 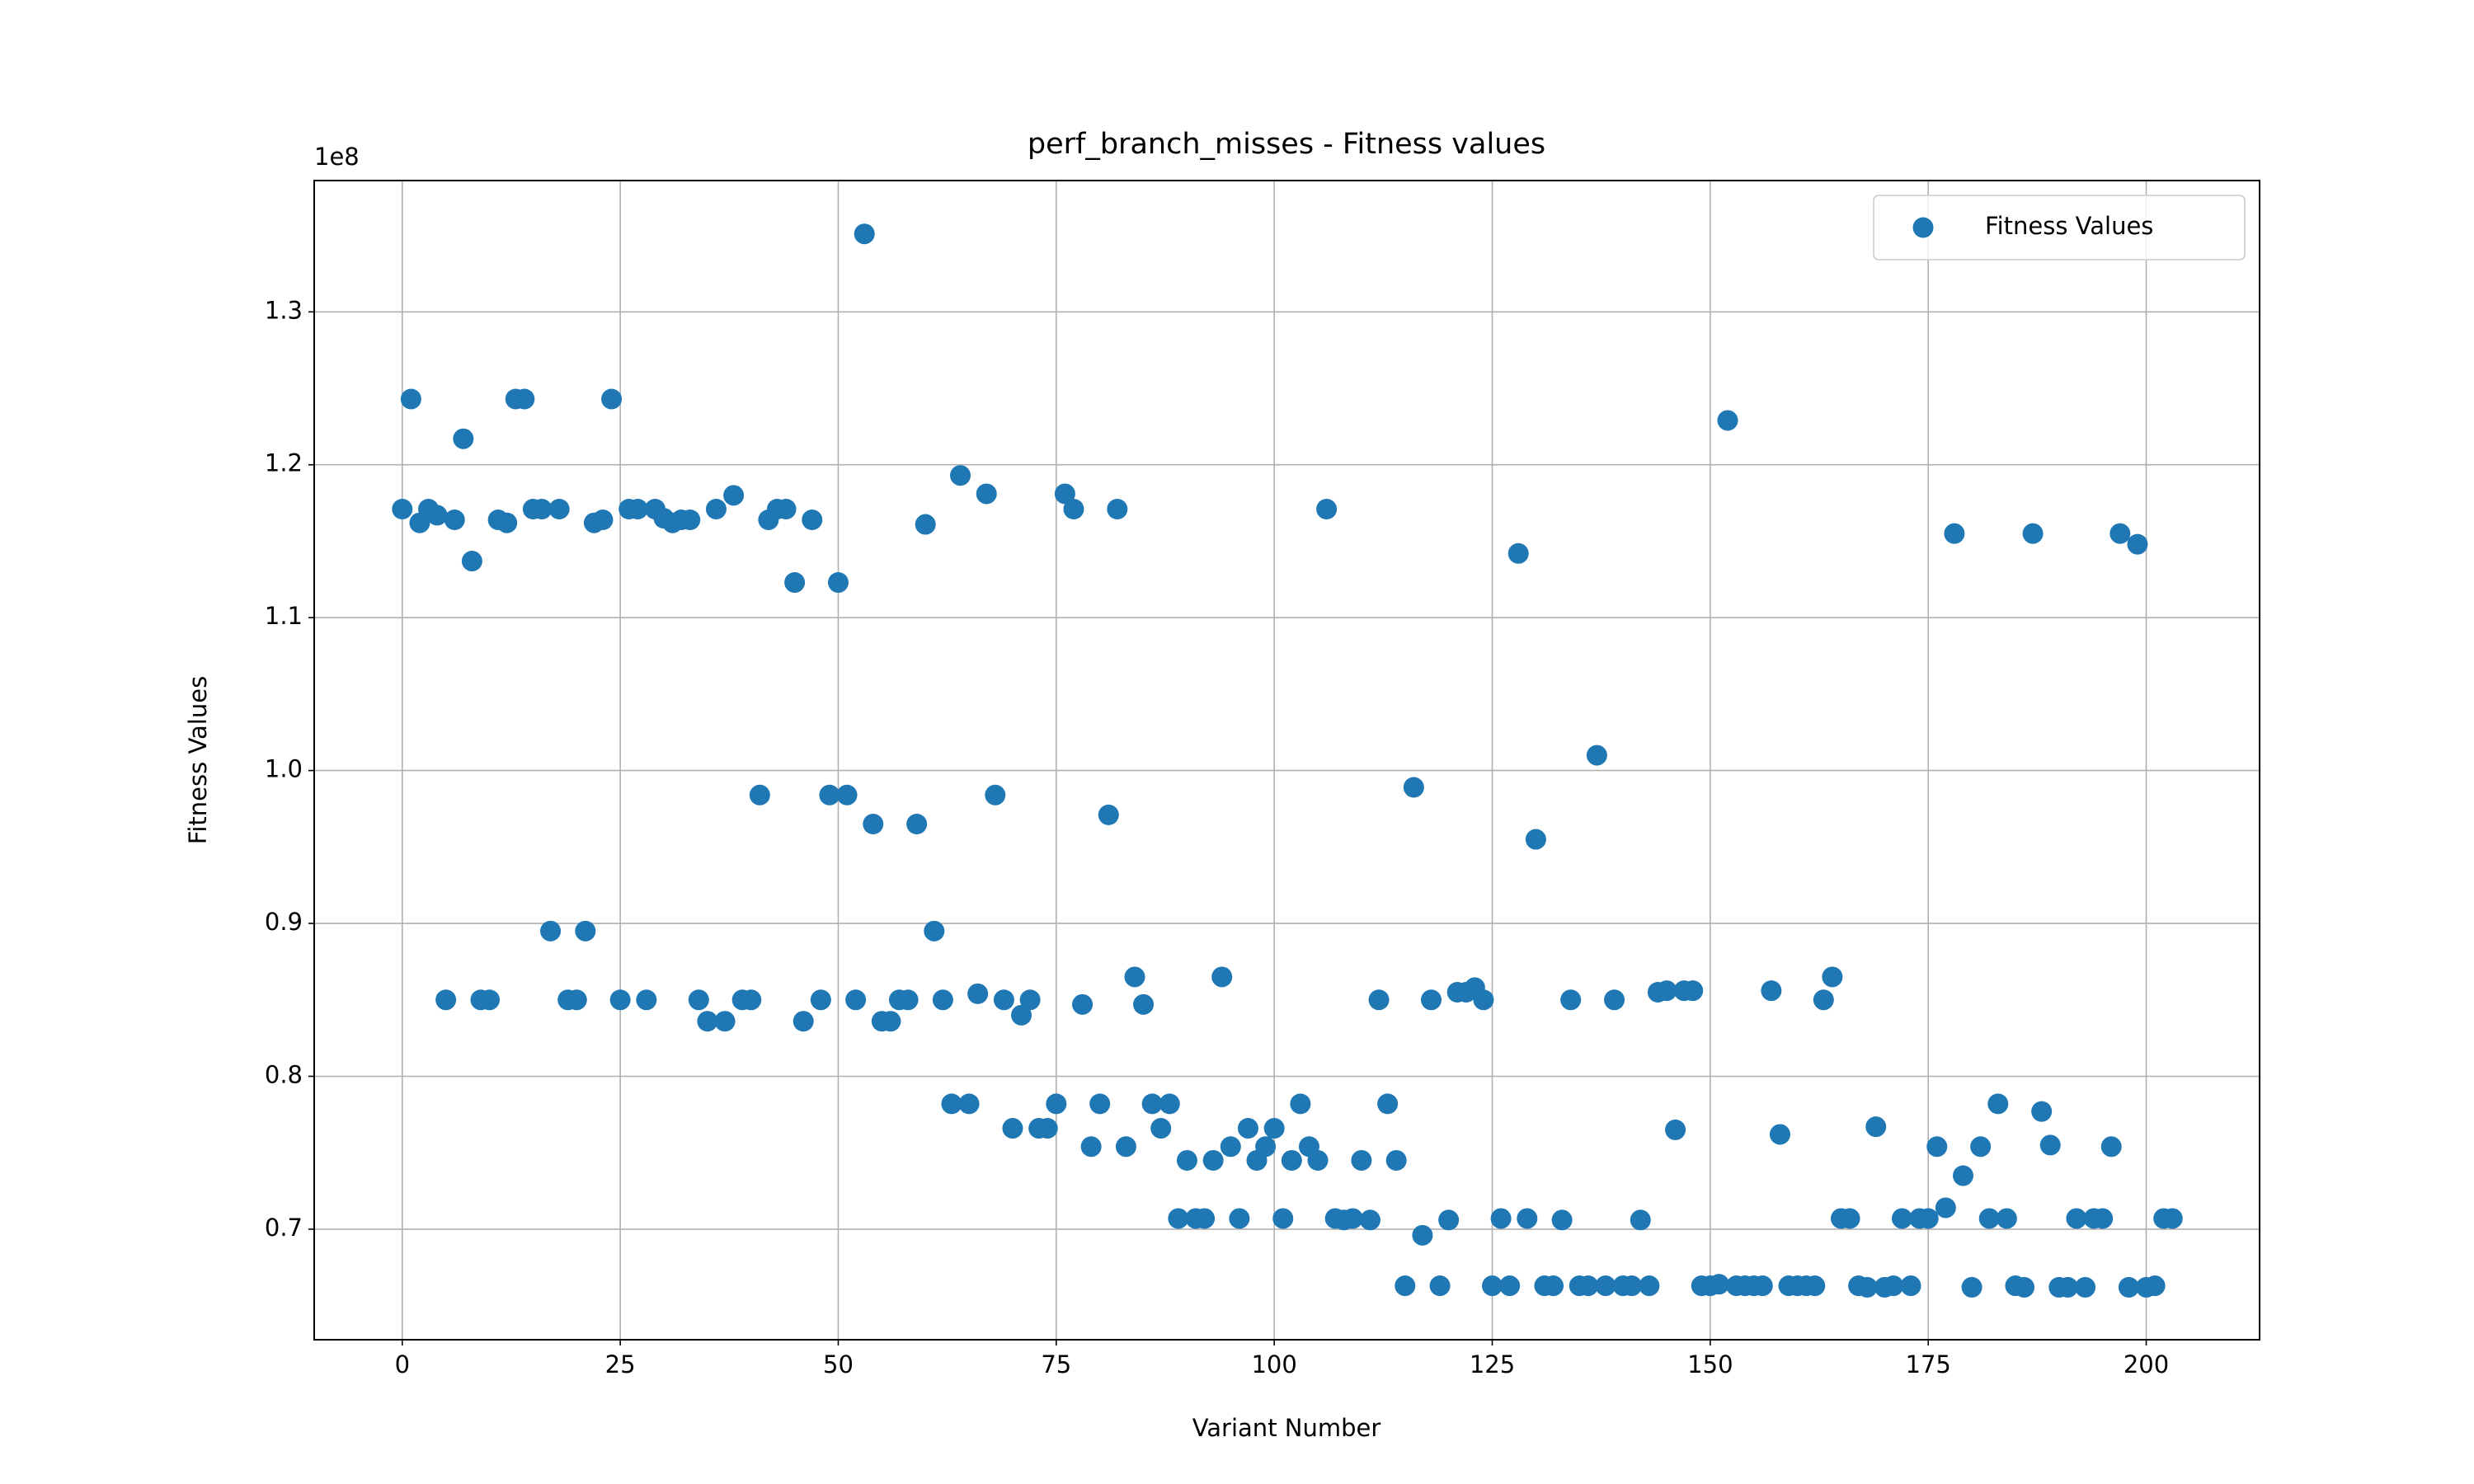 What do you see at coordinates (284, 310) in the screenshot?
I see `y-tick-label: 1.3` at bounding box center [284, 310].